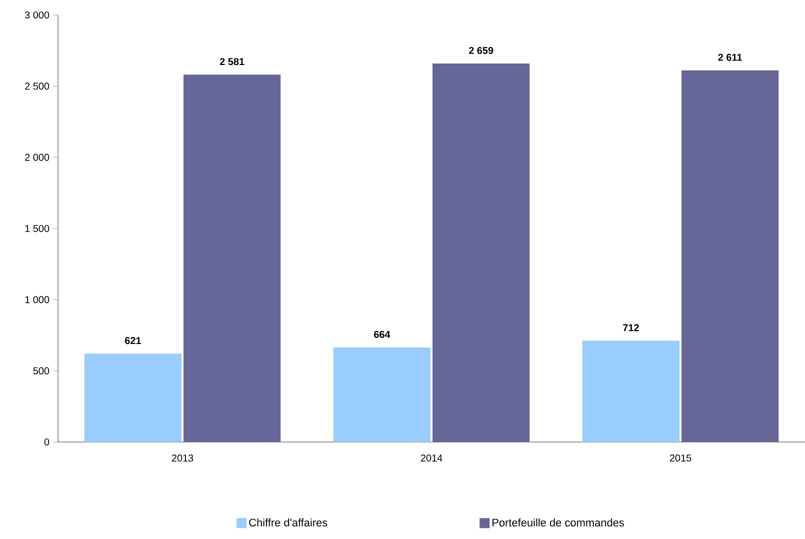 The height and width of the screenshot is (539, 805). What do you see at coordinates (681, 458) in the screenshot?
I see `x-tick-label: 2015` at bounding box center [681, 458].